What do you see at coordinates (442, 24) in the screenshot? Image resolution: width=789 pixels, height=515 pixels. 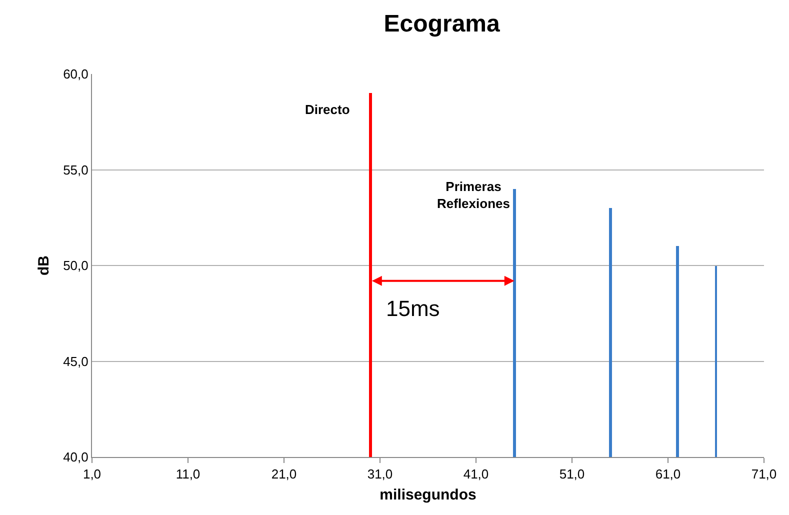 I see `chart-title: Ecograma` at bounding box center [442, 24].